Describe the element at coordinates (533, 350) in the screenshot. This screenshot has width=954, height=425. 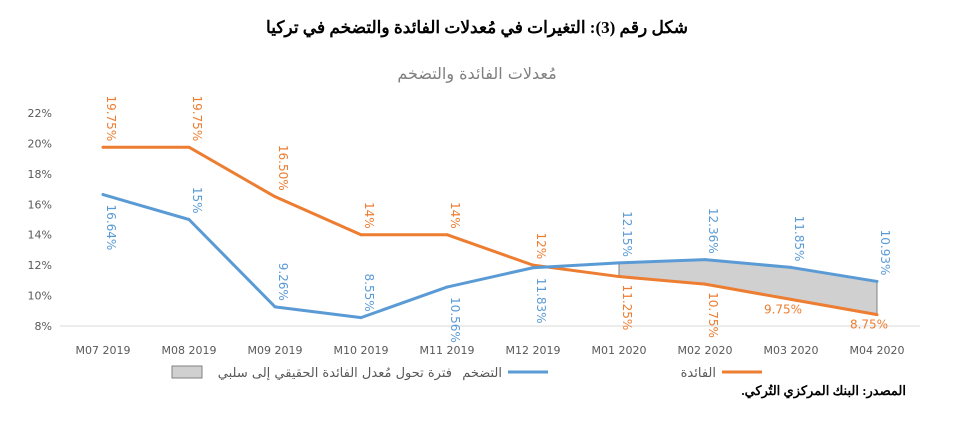
I see `x-tick-label: M12 2019` at that location.